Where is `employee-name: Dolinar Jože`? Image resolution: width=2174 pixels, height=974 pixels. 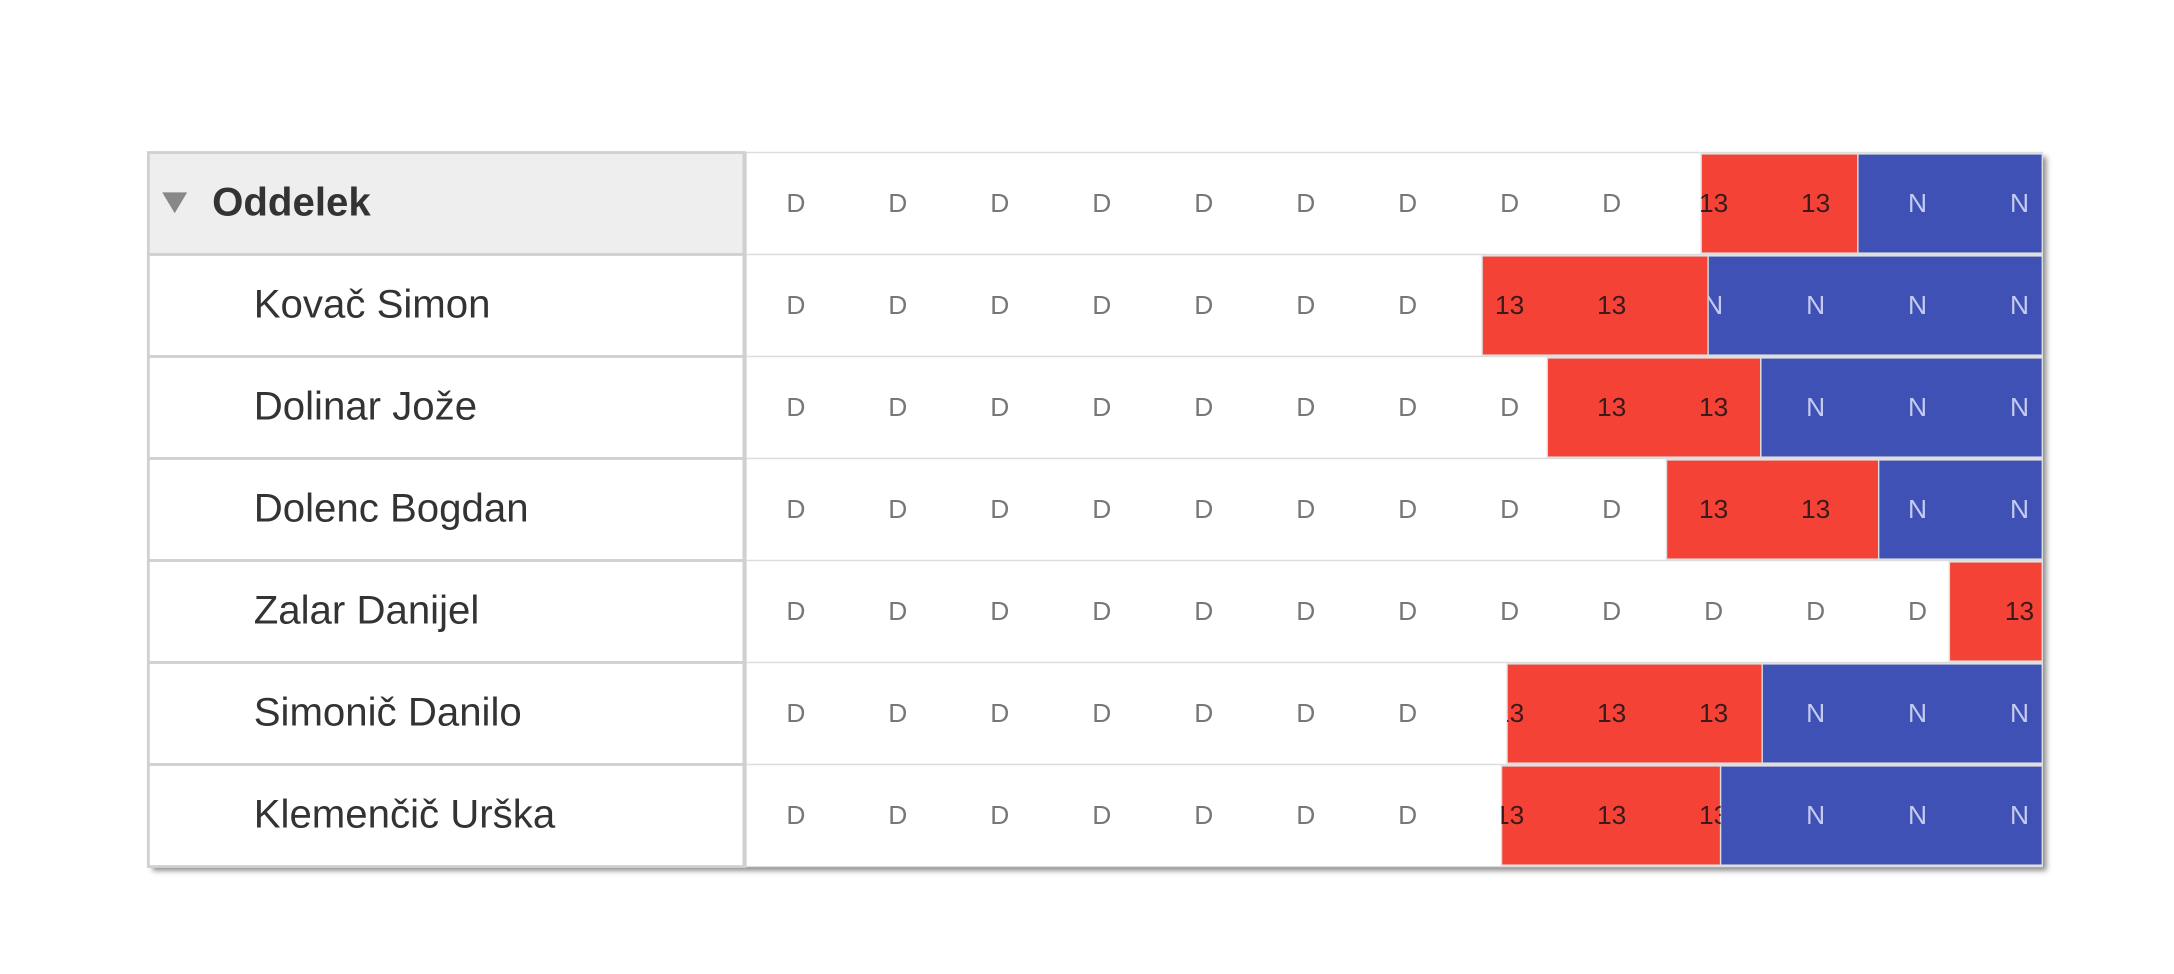 employee-name: Dolinar Jože is located at coordinates (365, 406).